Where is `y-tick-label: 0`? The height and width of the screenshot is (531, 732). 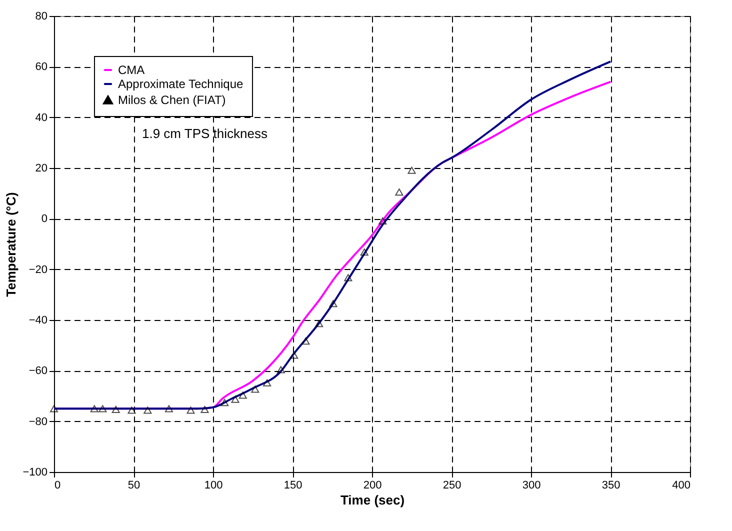 y-tick-label: 0 is located at coordinates (44, 219).